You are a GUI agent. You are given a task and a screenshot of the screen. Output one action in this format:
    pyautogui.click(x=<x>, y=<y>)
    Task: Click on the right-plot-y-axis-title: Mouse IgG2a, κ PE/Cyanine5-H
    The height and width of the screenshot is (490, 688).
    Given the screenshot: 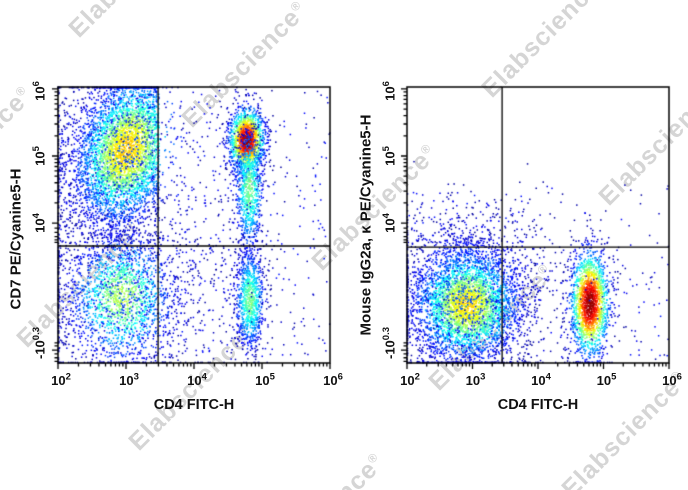 What is the action you would take?
    pyautogui.click(x=366, y=225)
    